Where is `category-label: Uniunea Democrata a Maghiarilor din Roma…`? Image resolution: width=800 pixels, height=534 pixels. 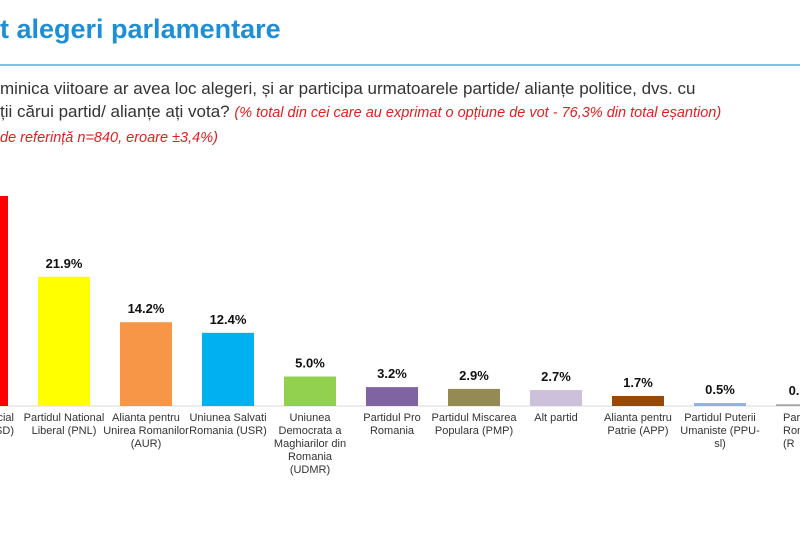
category-label: Uniunea Democrata a Maghiarilor din Roma… is located at coordinates (310, 444).